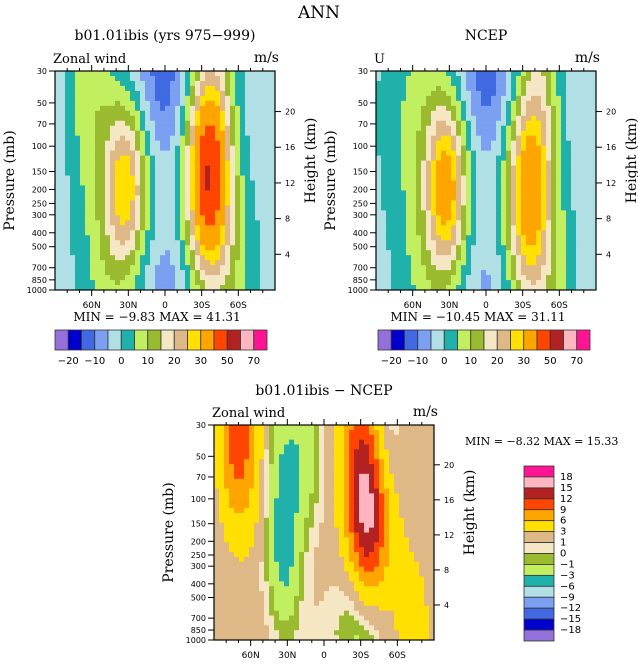 The height and width of the screenshot is (668, 638). I want to click on y-tick-label: 250, so click(360, 203).